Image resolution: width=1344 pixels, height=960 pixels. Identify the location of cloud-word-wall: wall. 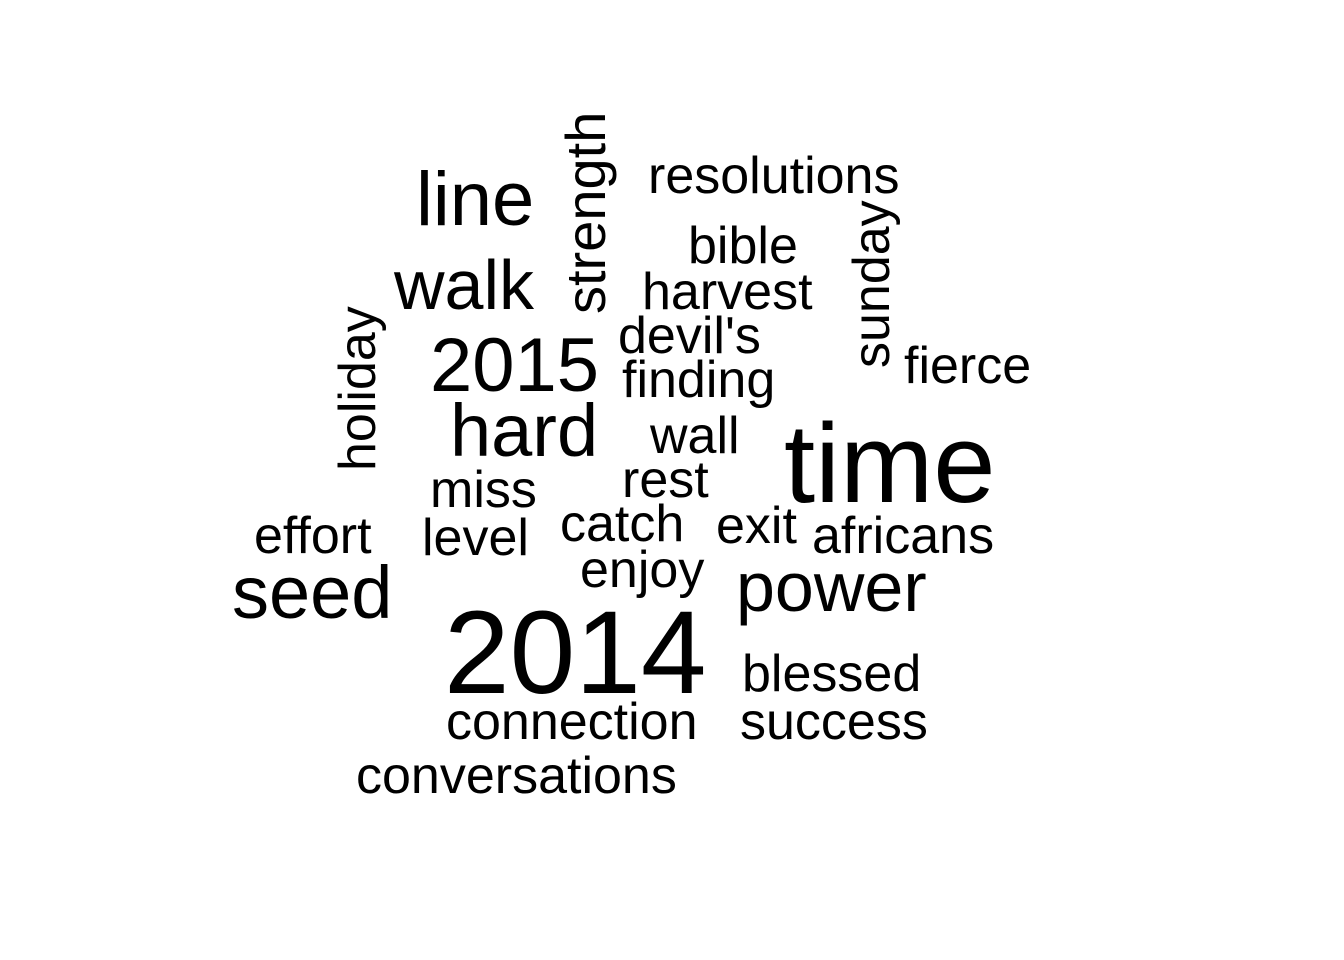
(695, 436).